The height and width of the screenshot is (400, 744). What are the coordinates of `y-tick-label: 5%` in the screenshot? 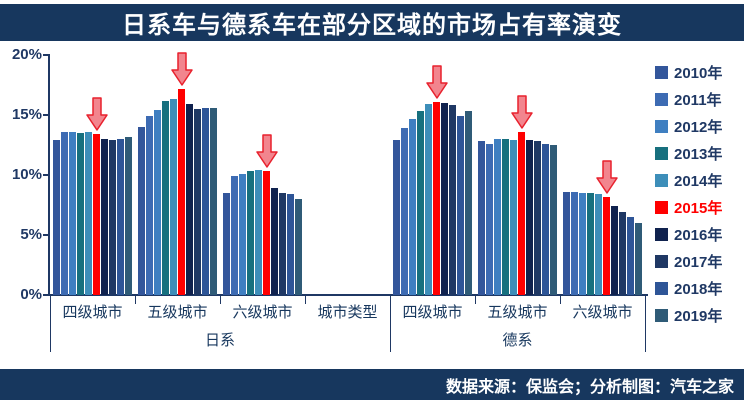 It's located at (31, 234).